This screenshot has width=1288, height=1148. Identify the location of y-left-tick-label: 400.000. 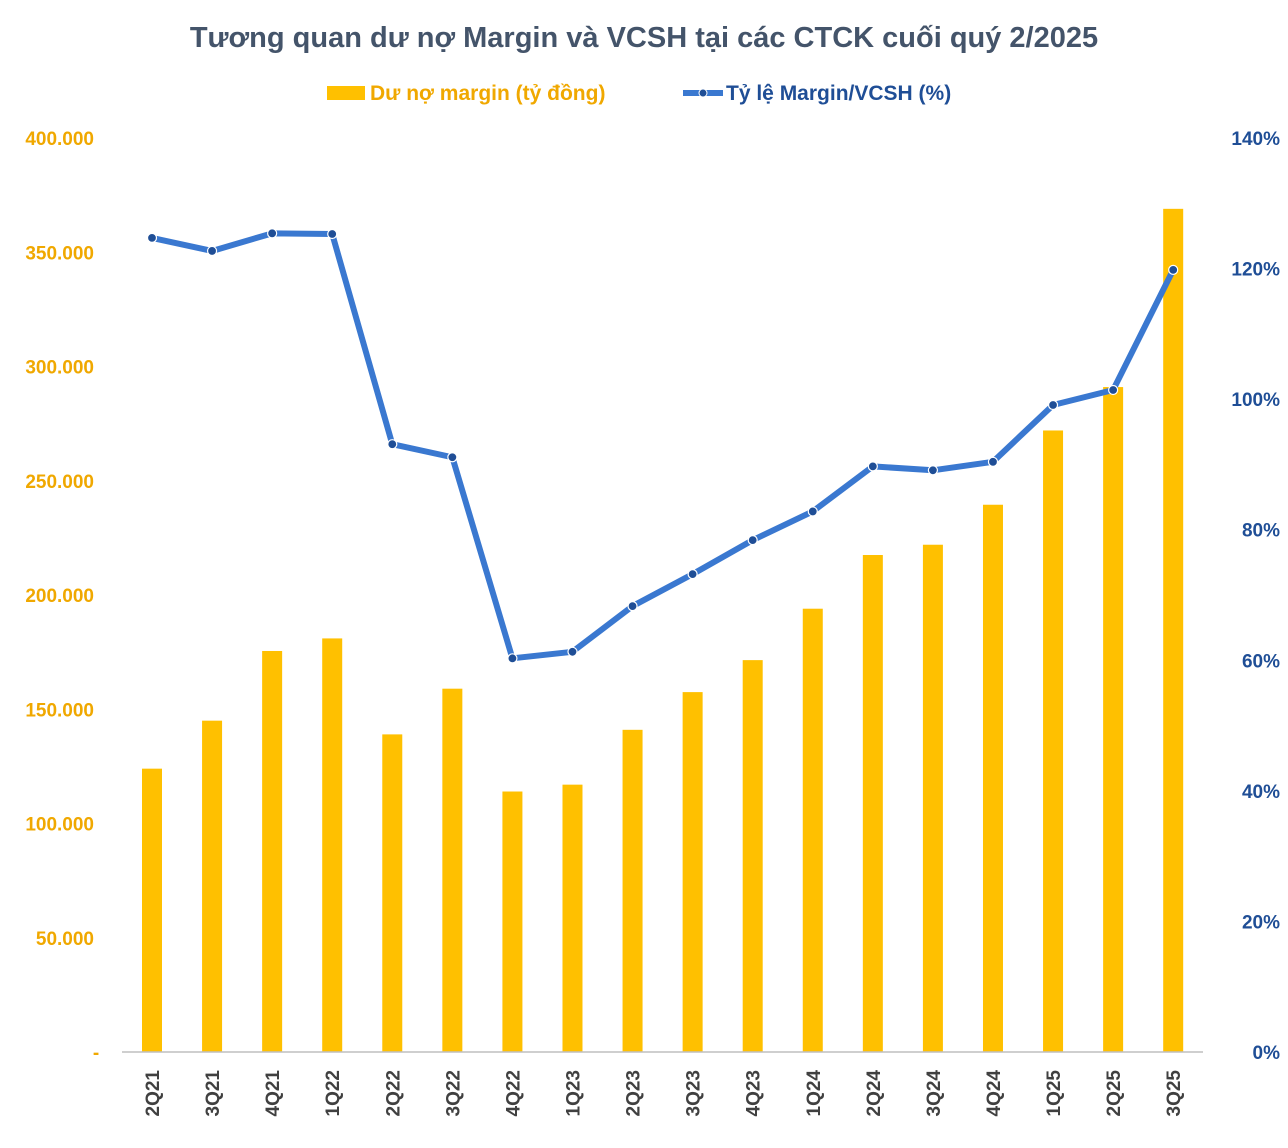
(59, 139).